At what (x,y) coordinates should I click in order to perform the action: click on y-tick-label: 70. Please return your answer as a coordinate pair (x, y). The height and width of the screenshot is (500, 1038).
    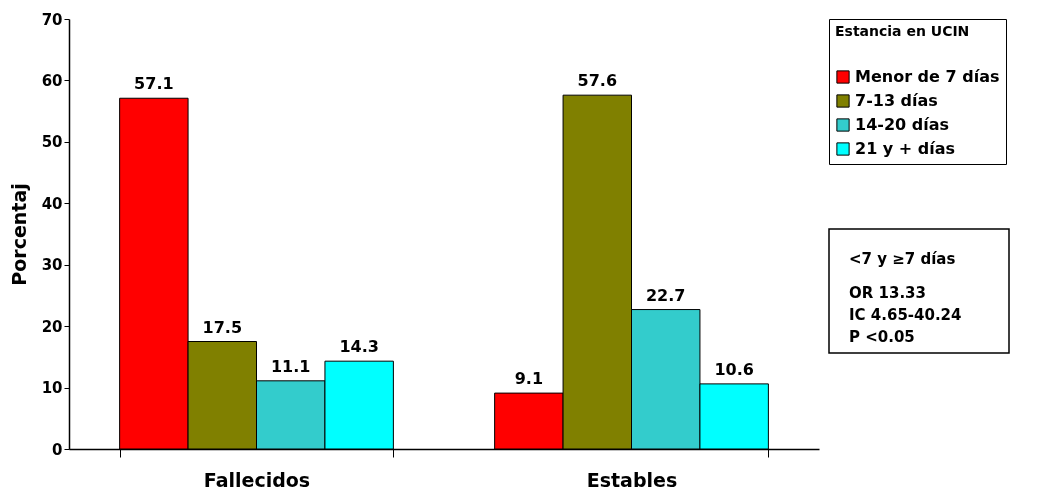
    Looking at the image, I should click on (52, 19).